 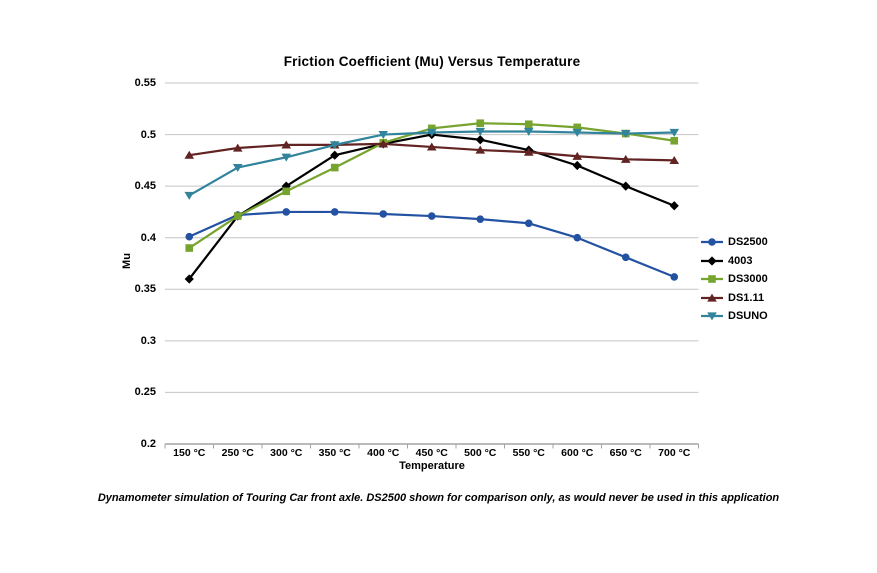 I want to click on chart-legend: DS2500 4003 DS3000 DS1.11 DSUNO, so click(x=734, y=279).